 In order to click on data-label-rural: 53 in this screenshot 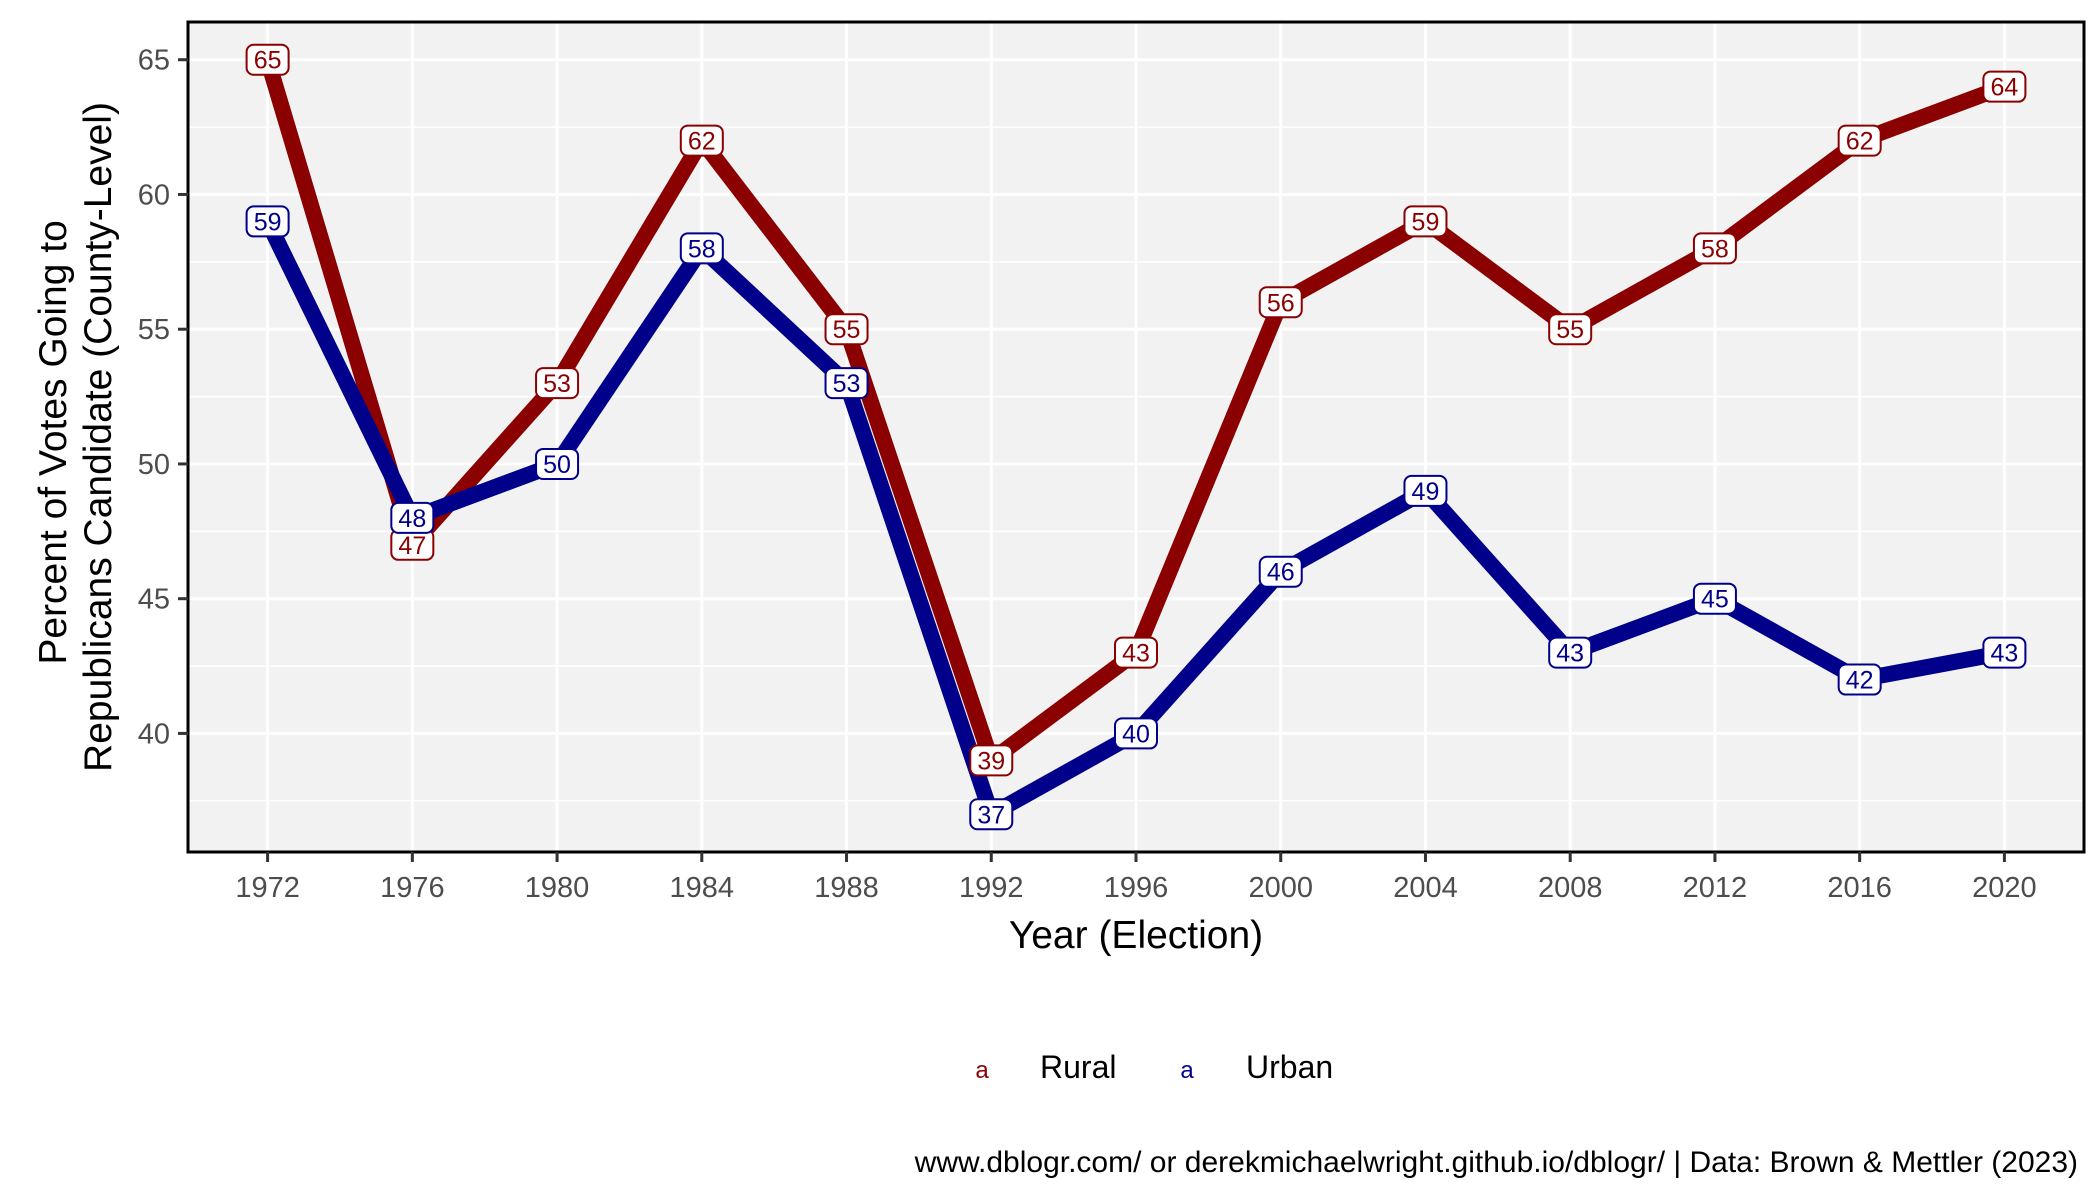, I will do `click(557, 383)`.